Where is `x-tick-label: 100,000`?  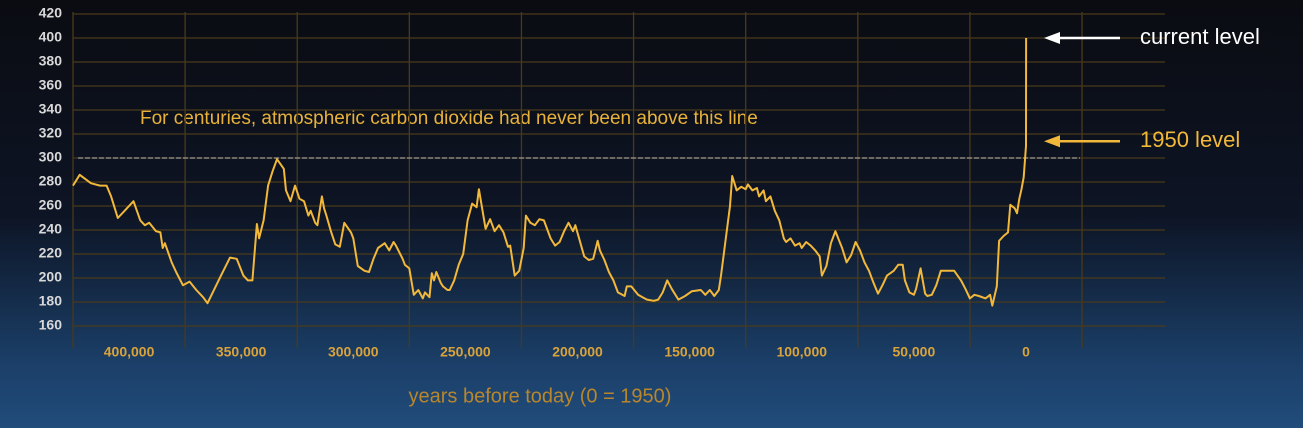
x-tick-label: 100,000 is located at coordinates (801, 352).